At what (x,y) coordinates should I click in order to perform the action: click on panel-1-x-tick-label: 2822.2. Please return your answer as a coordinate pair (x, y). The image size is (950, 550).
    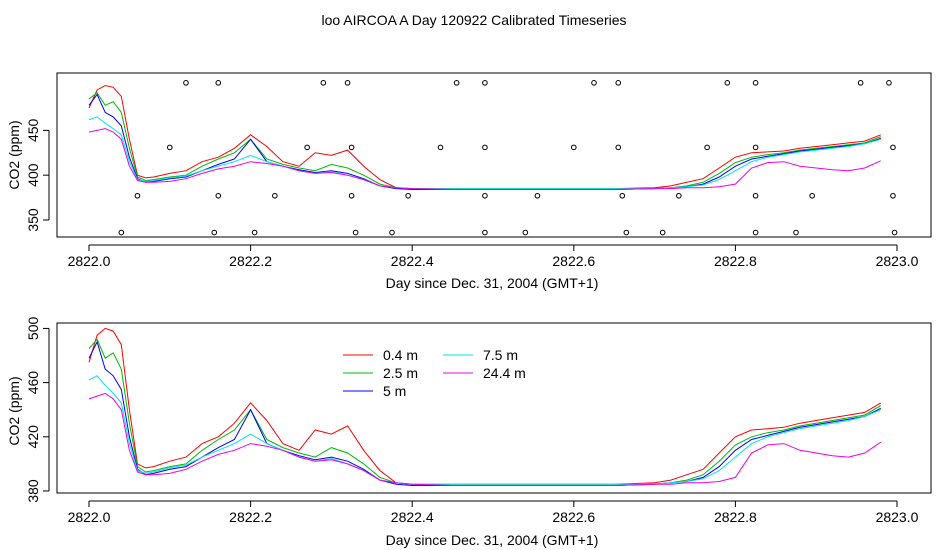
    Looking at the image, I should click on (250, 261).